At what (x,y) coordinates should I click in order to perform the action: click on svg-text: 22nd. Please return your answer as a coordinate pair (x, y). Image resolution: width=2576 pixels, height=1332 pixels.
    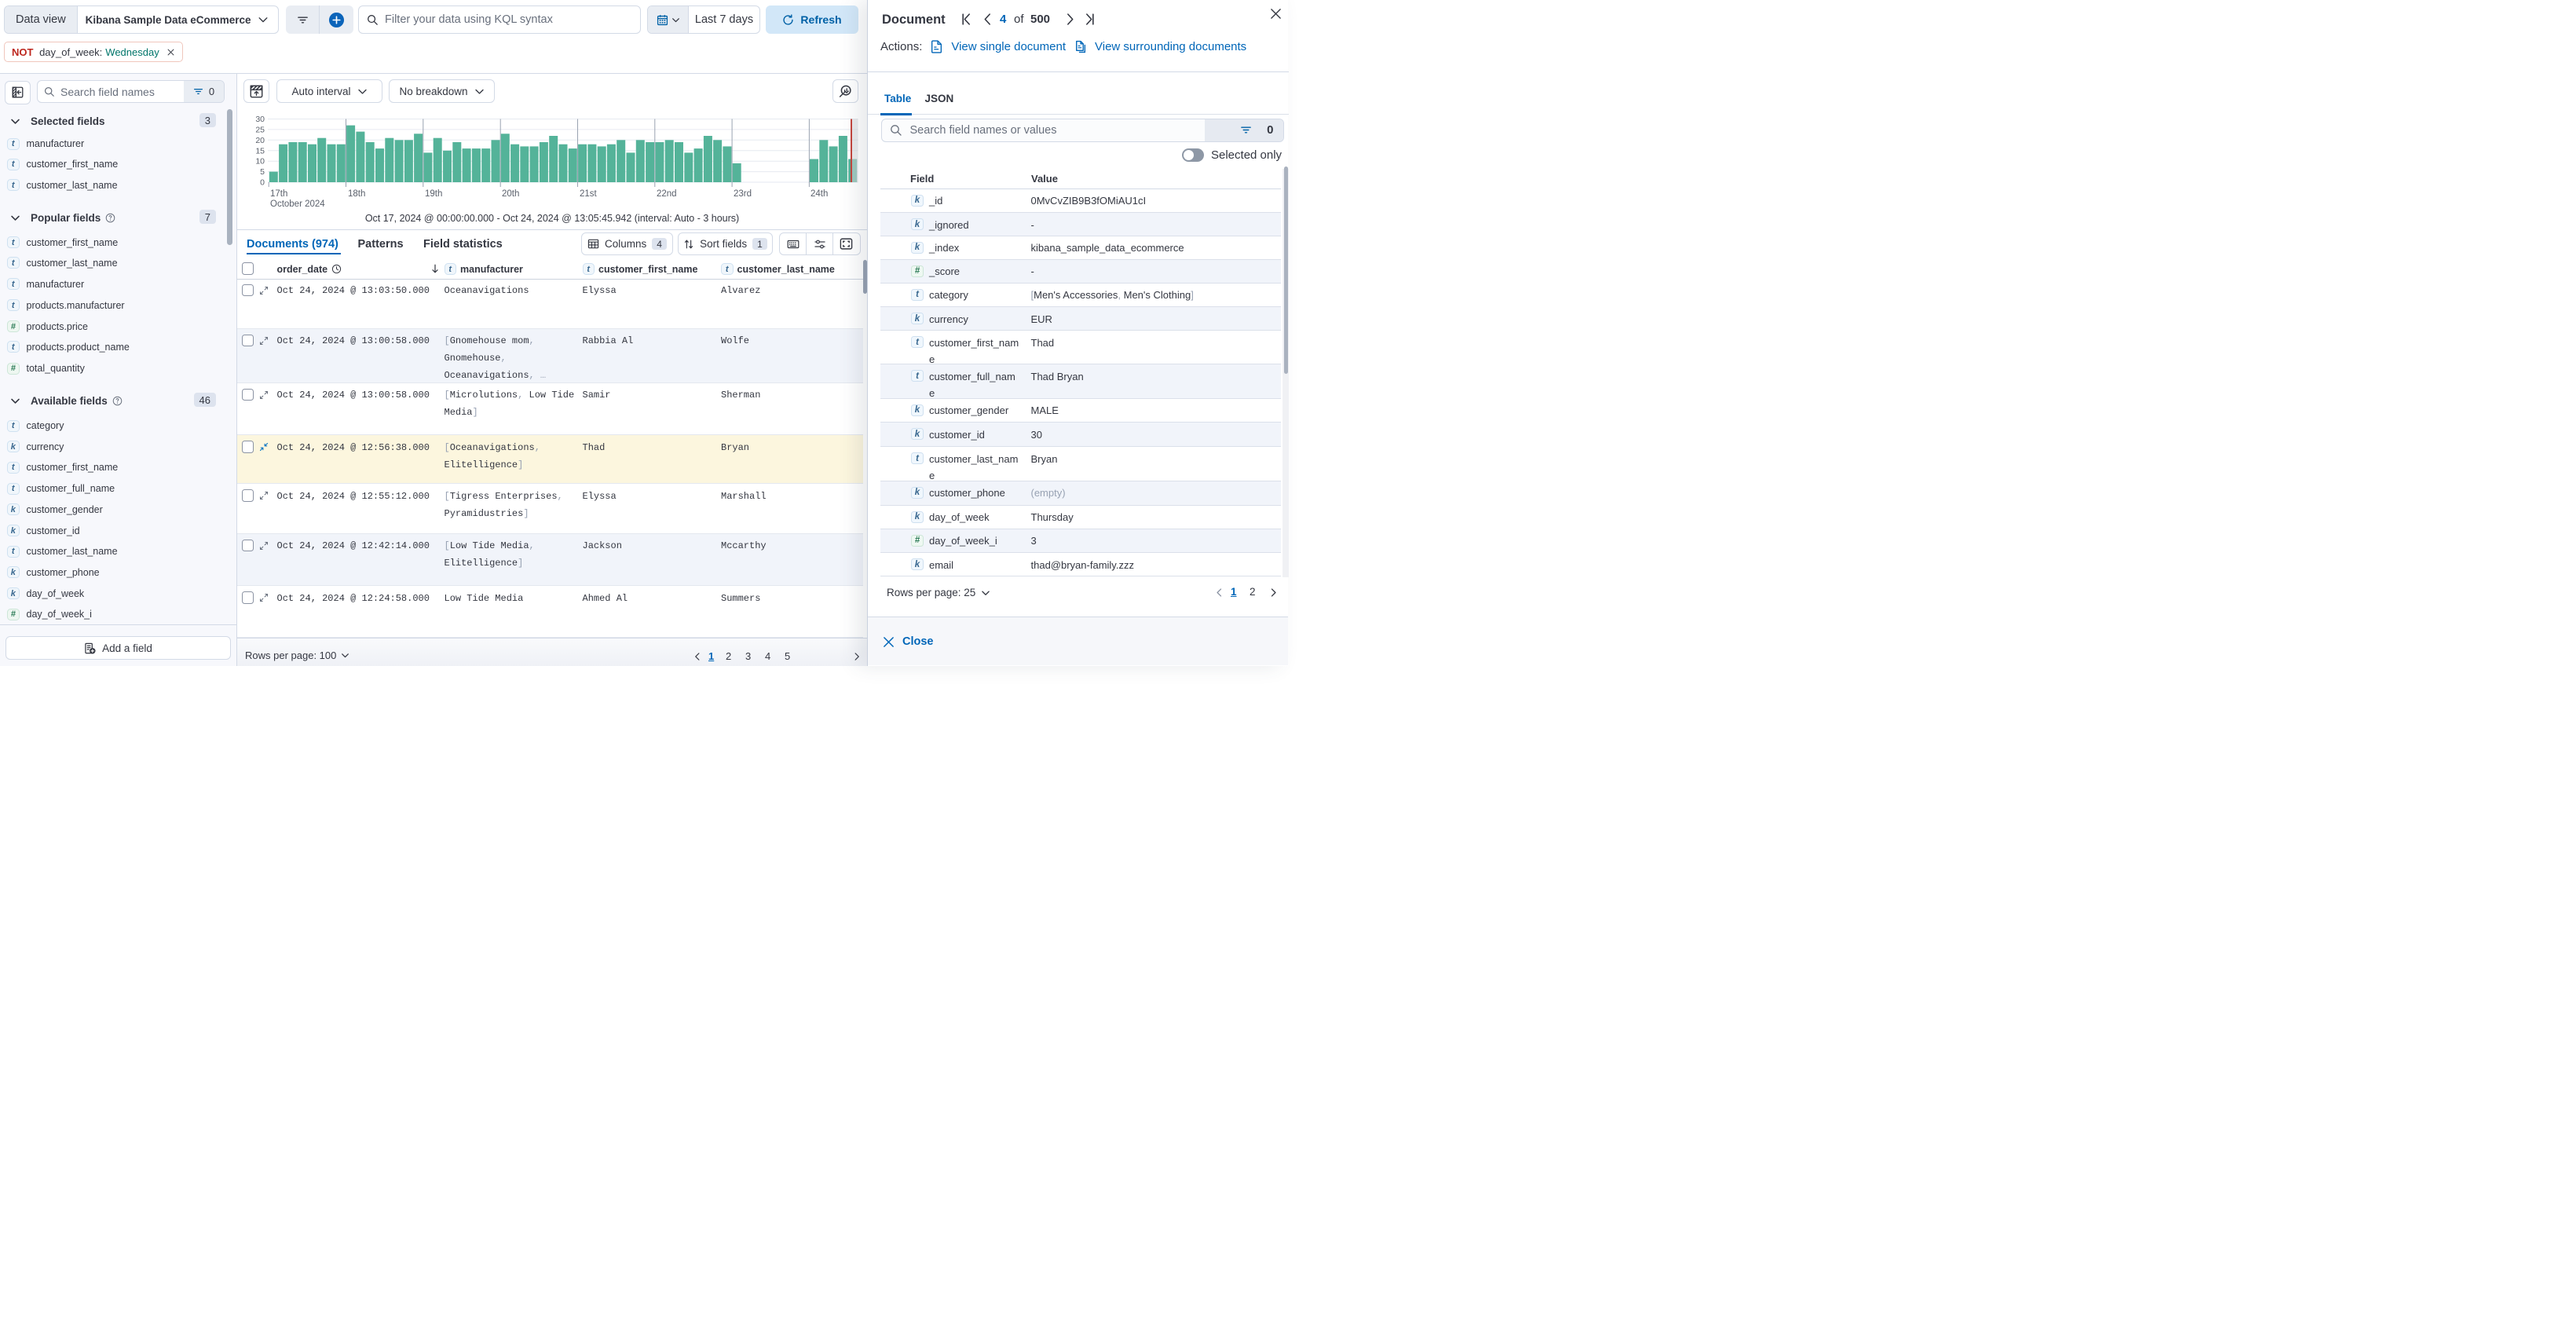
    Looking at the image, I should click on (667, 194).